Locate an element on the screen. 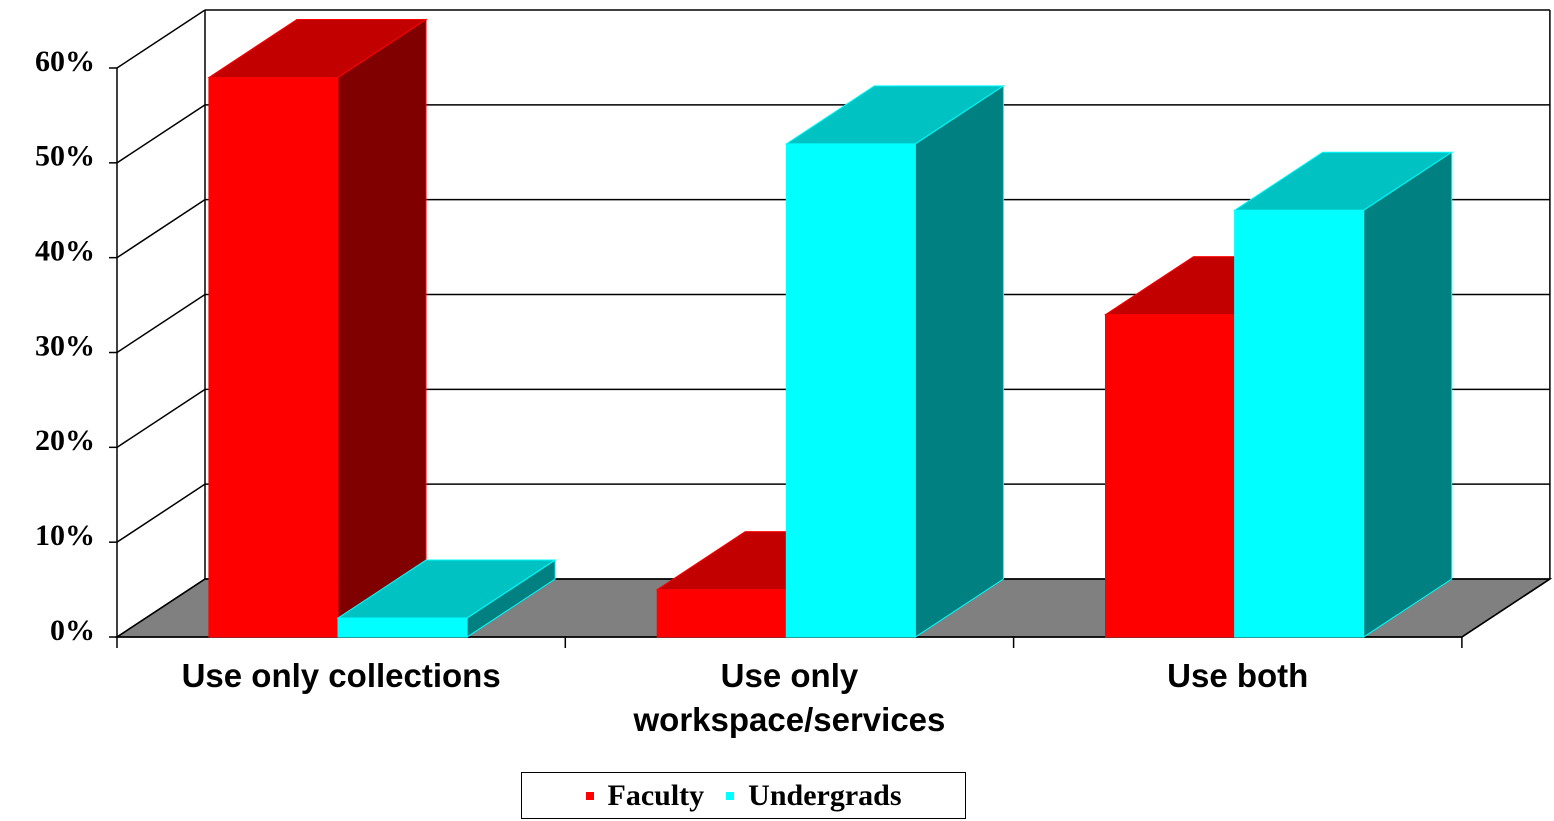 This screenshot has height=821, width=1554. y-tick-label: 50% is located at coordinates (65, 156).